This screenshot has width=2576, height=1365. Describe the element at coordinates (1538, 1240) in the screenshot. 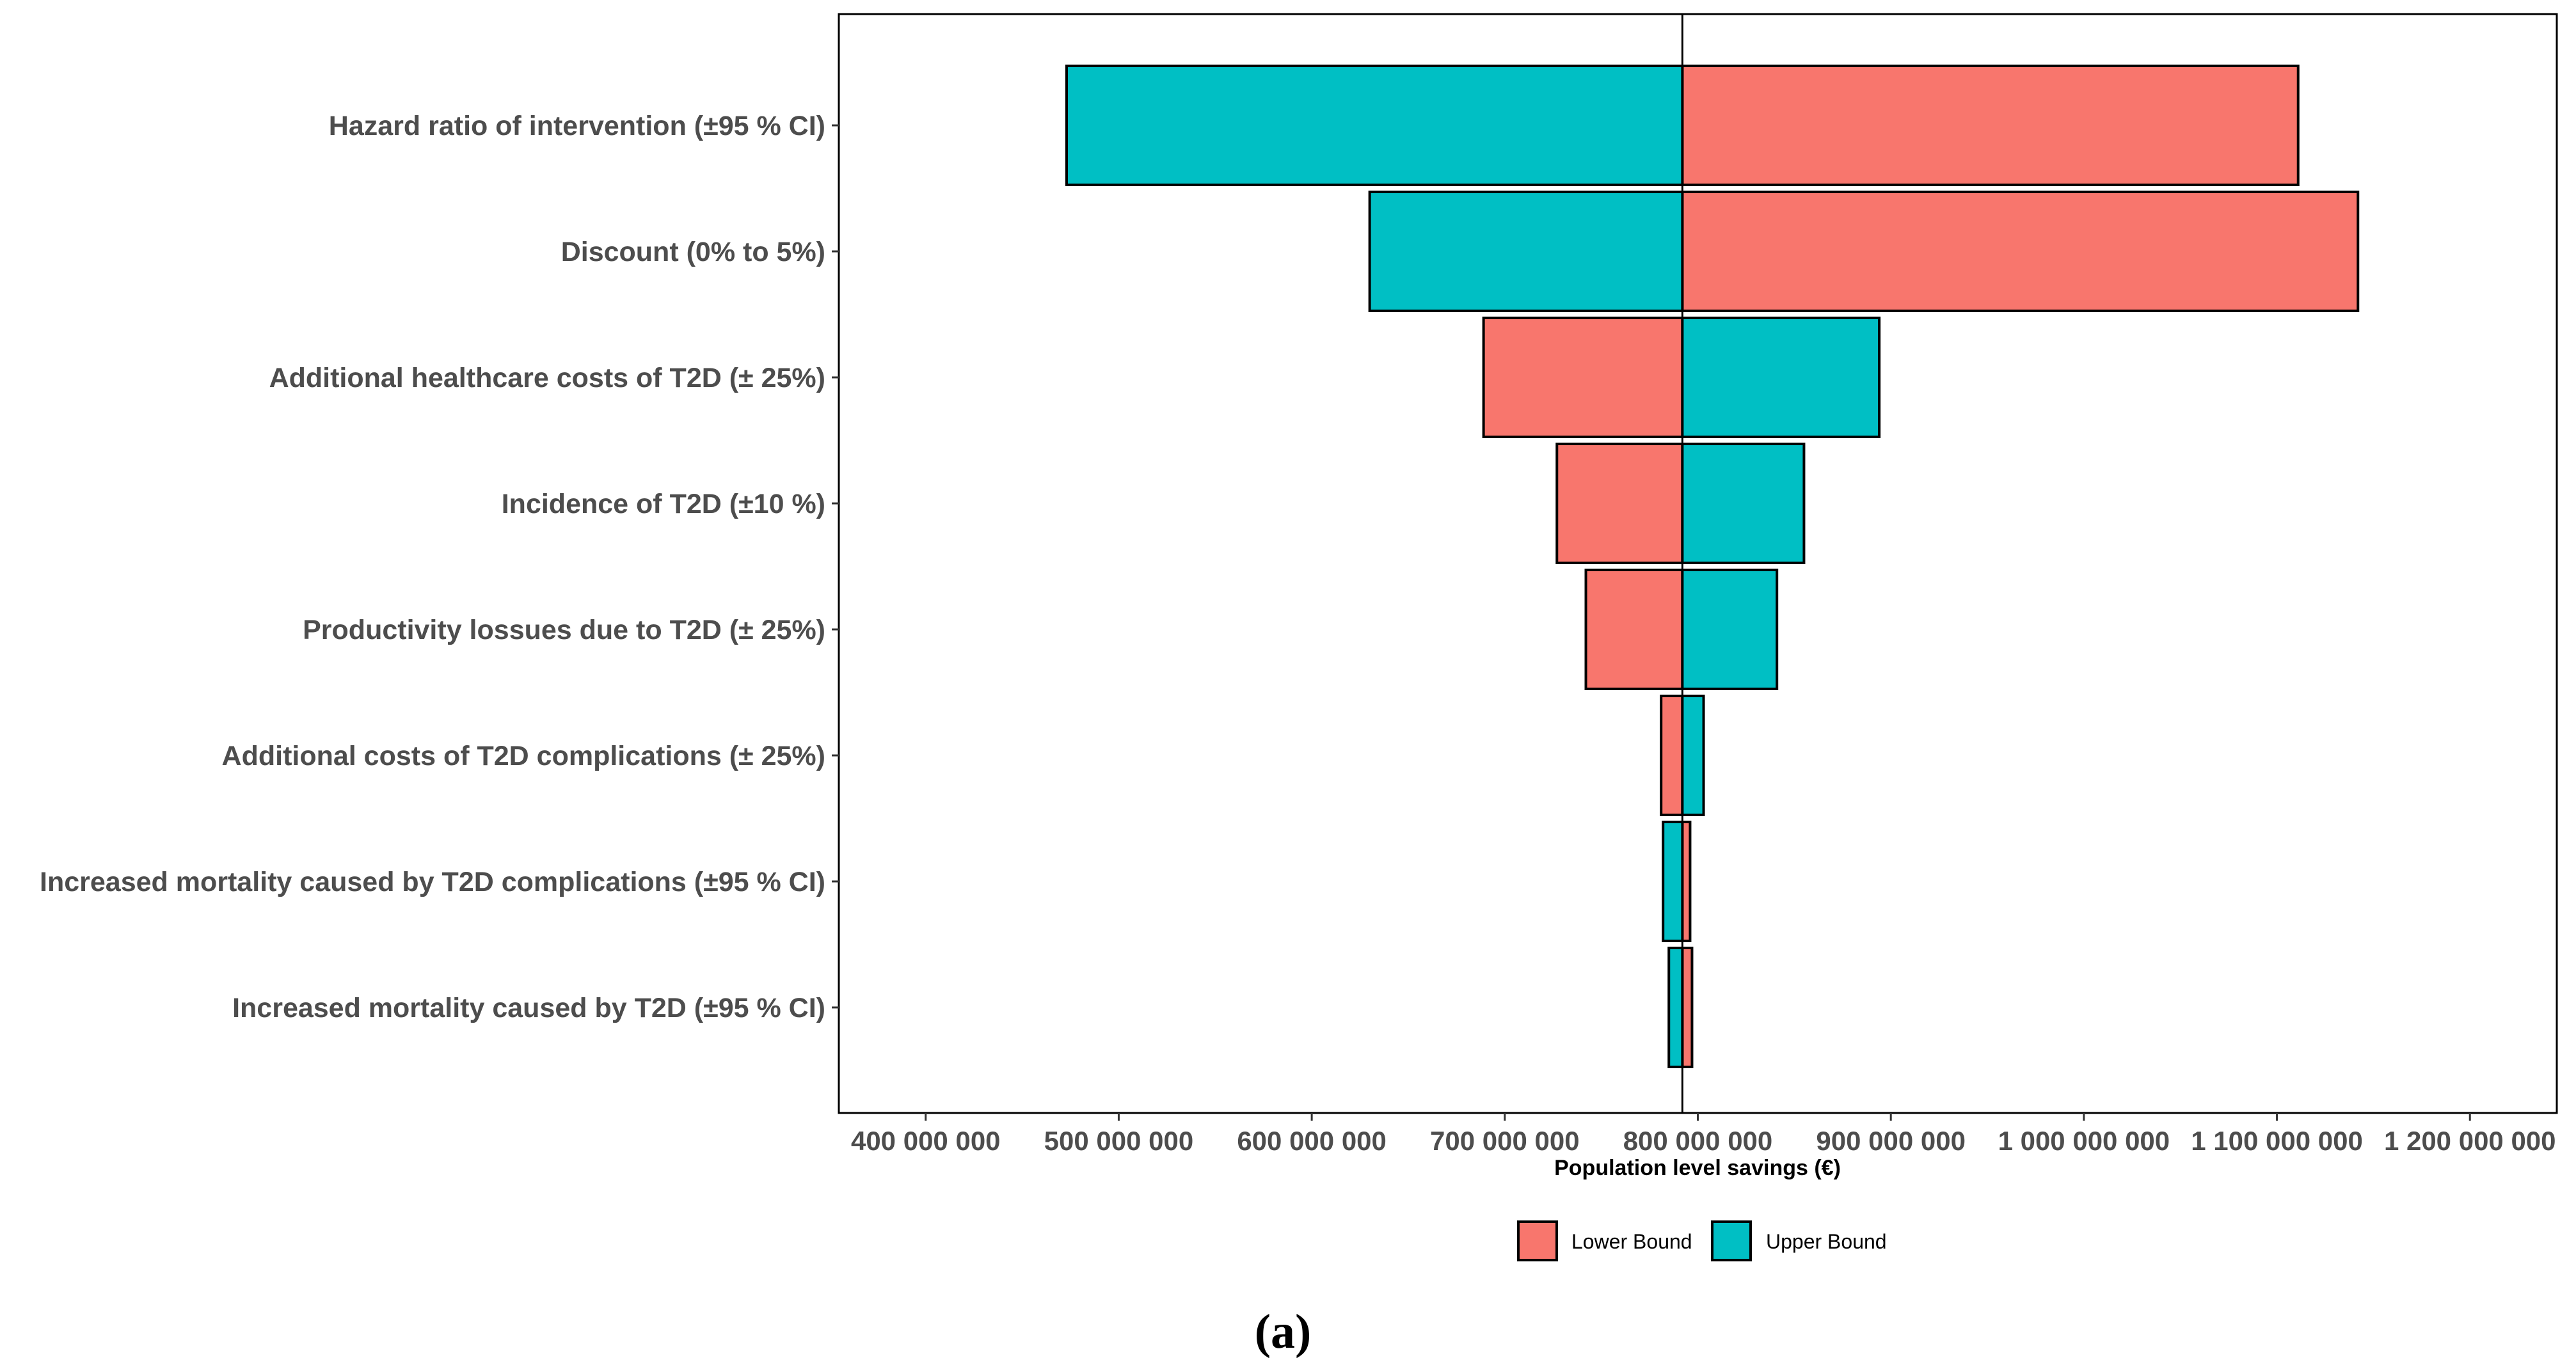

I see `legend-swatch-lower-bound` at that location.